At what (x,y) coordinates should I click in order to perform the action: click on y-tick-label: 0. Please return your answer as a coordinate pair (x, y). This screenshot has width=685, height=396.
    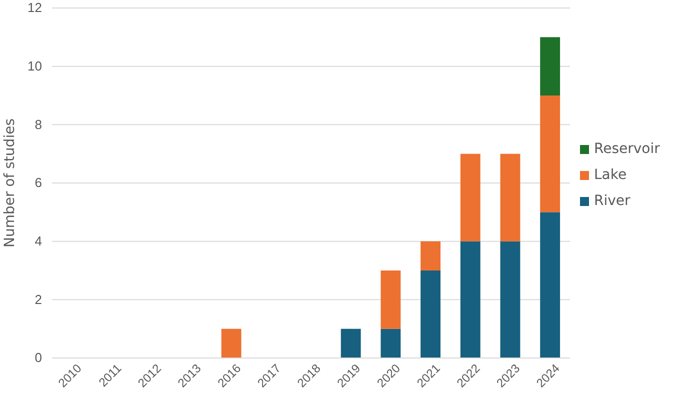
    Looking at the image, I should click on (38, 358).